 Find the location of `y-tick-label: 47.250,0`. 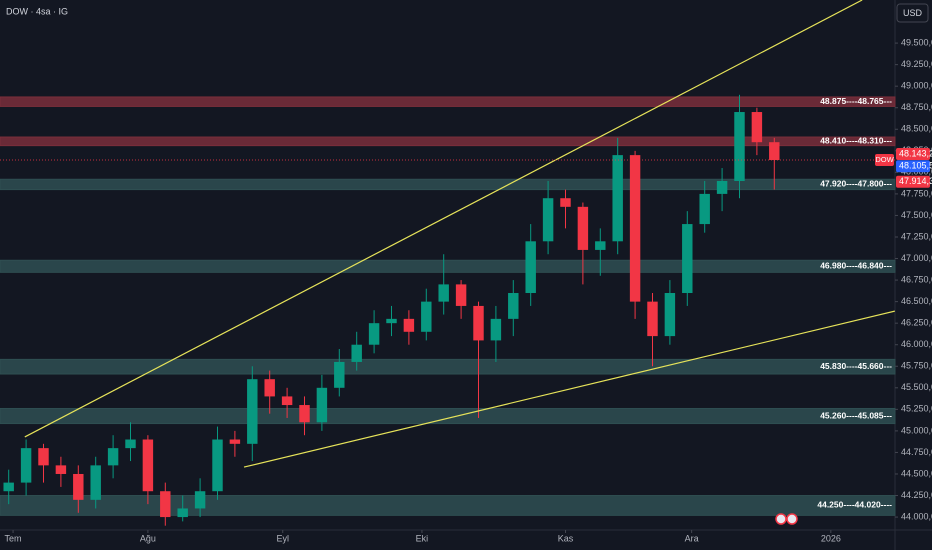

y-tick-label: 47.250,0 is located at coordinates (916, 236).